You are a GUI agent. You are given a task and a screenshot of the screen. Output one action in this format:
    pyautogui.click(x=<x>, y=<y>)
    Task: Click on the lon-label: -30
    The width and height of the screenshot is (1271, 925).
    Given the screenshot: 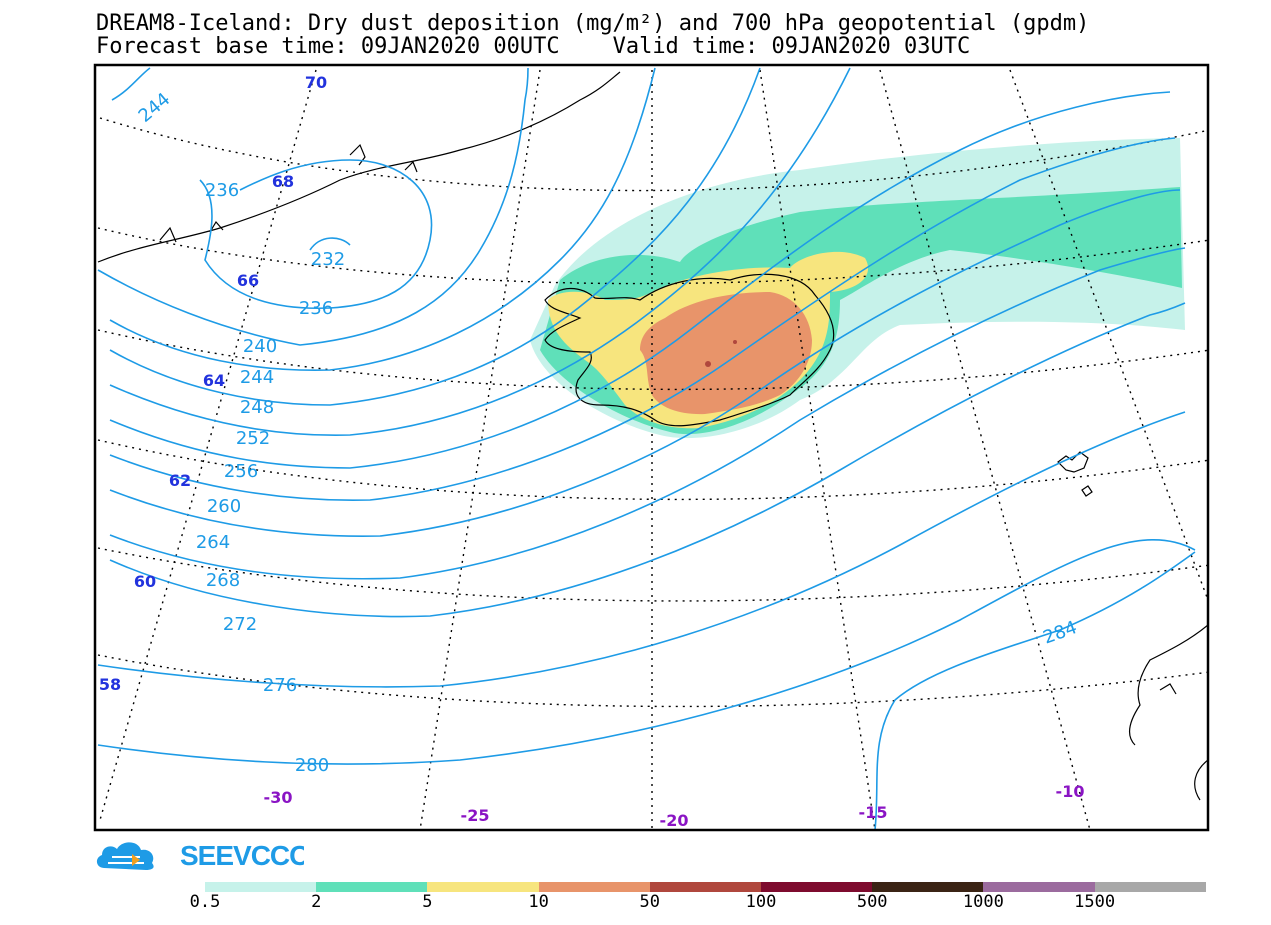 What is the action you would take?
    pyautogui.click(x=278, y=797)
    